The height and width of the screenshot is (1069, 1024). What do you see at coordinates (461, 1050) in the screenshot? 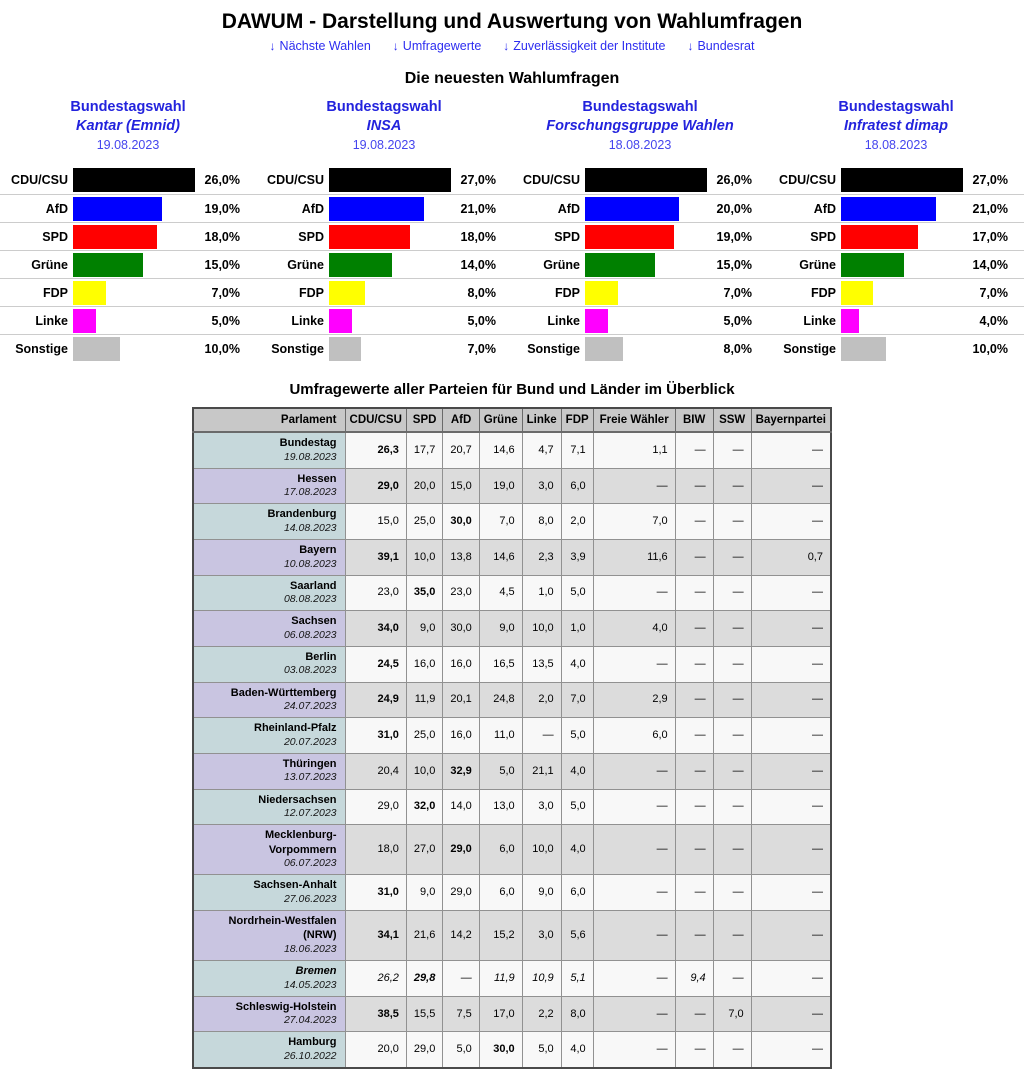
I see `value-cell: 5,0` at bounding box center [461, 1050].